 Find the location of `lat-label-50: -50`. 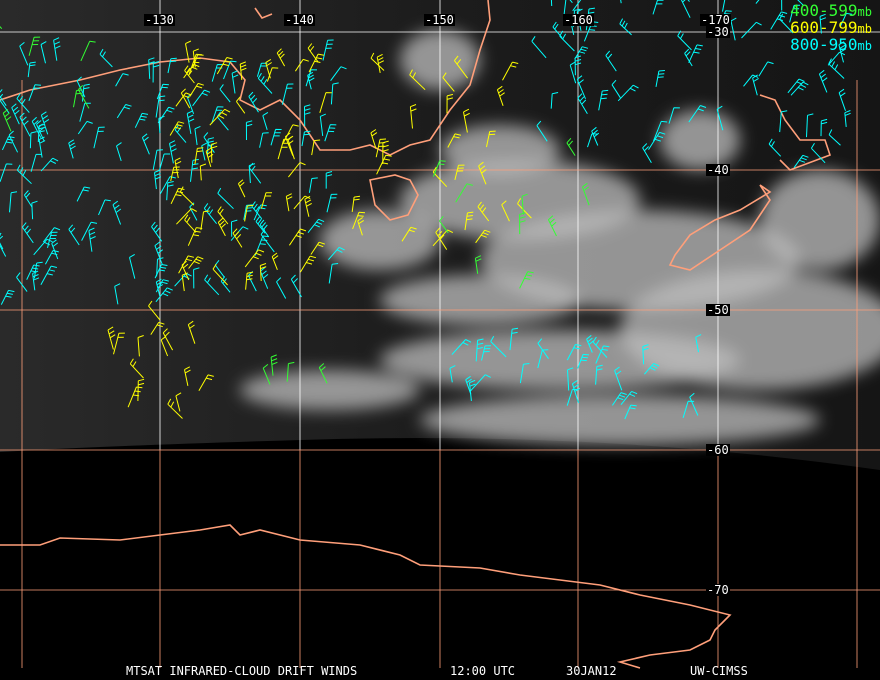

lat-label-50: -50 is located at coordinates (718, 310).